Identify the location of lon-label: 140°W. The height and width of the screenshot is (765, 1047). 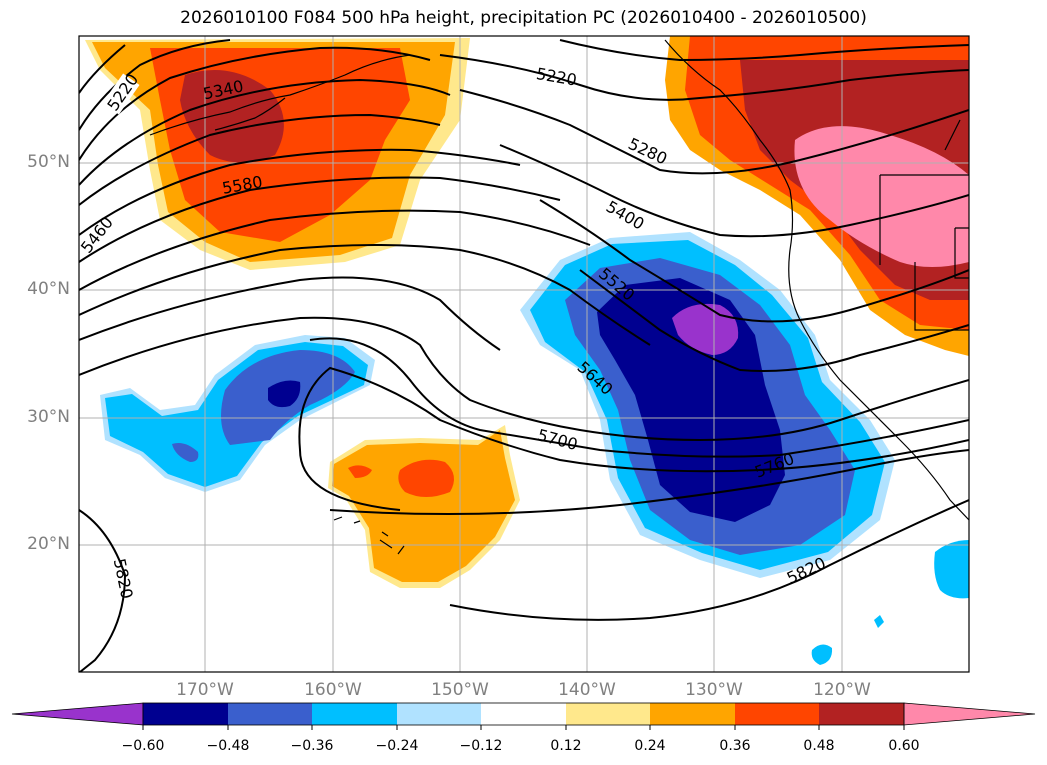
(587, 690).